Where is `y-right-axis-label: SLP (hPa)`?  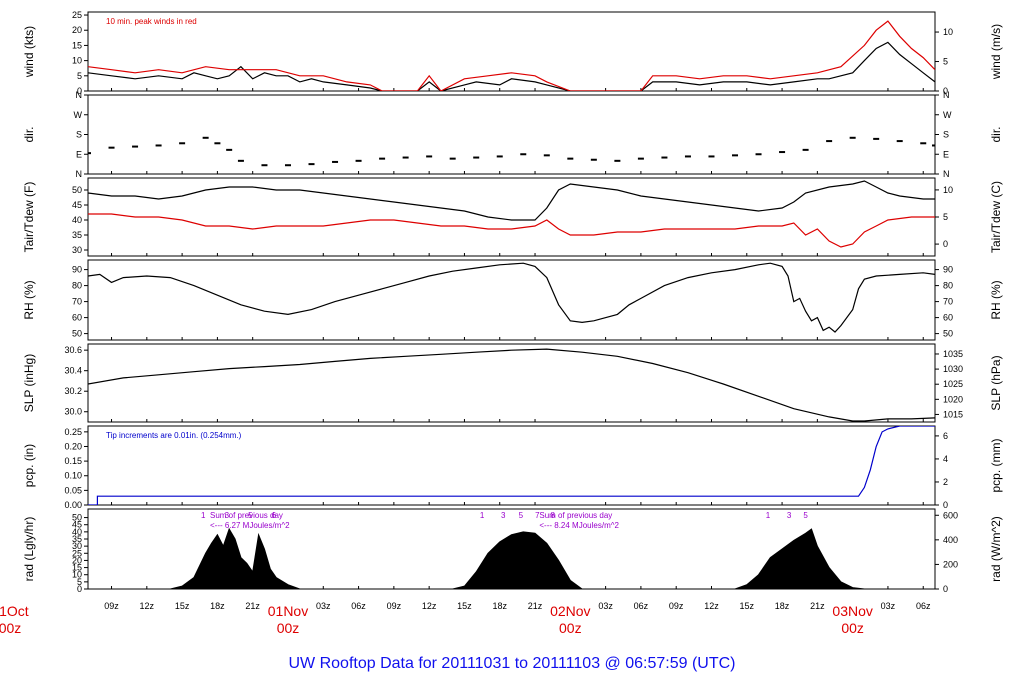 y-right-axis-label: SLP (hPa) is located at coordinates (996, 382).